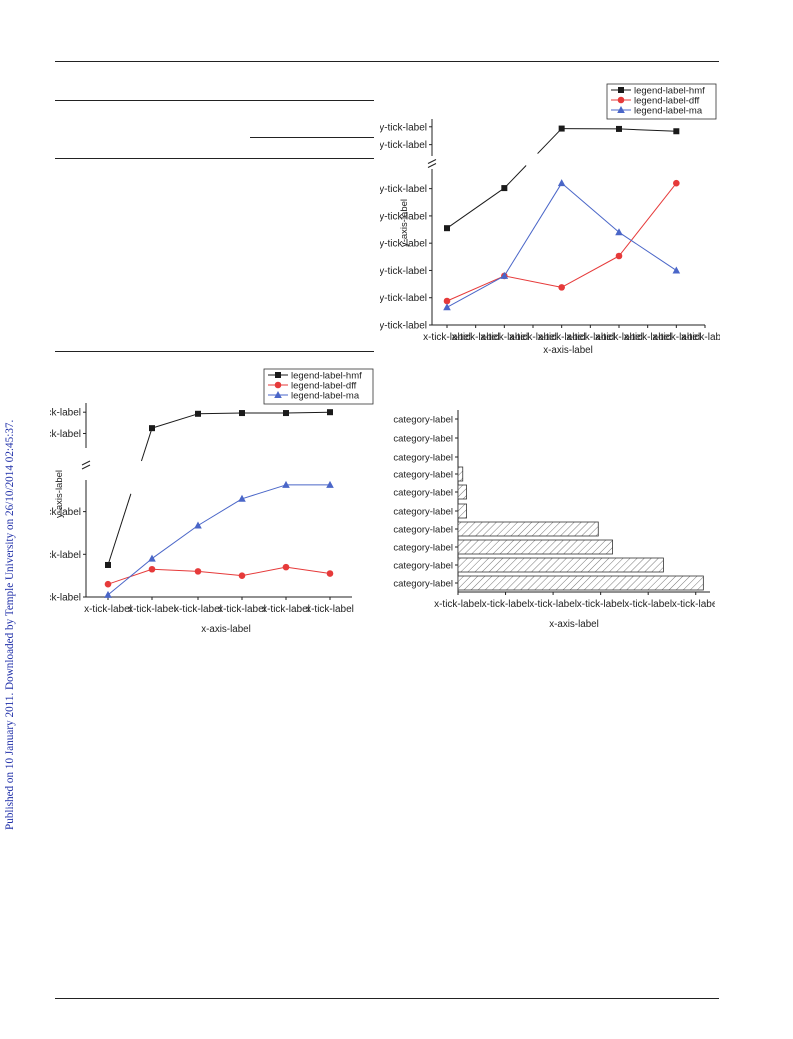 This screenshot has width=793, height=1039. I want to click on 40: x-tick-label, so click(648, 604).